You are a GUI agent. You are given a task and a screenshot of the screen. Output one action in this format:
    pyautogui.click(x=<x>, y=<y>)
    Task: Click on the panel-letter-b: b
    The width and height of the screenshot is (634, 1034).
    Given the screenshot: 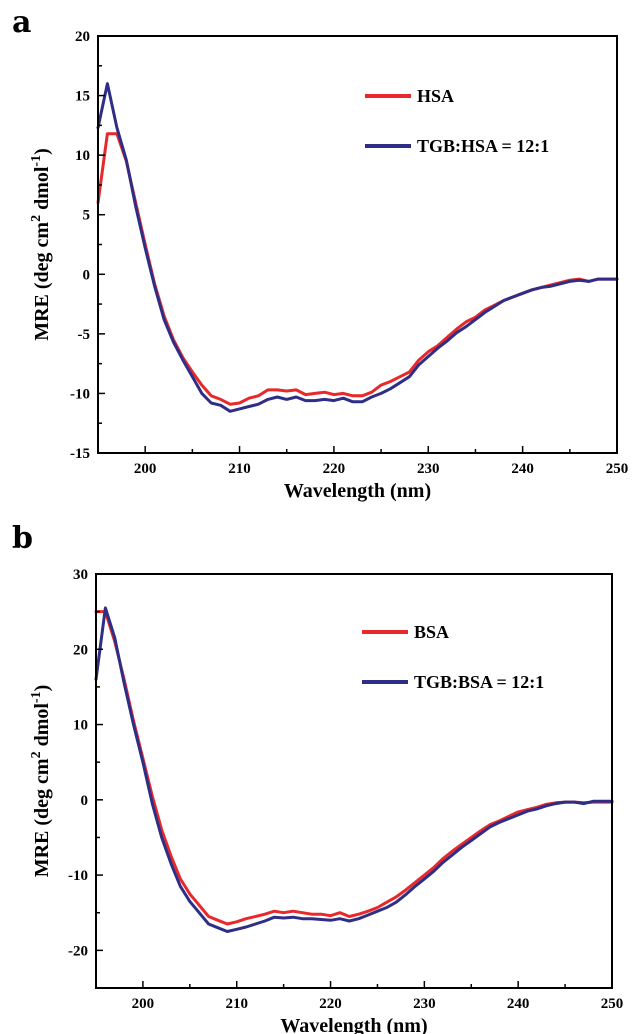 What is the action you would take?
    pyautogui.click(x=22, y=538)
    